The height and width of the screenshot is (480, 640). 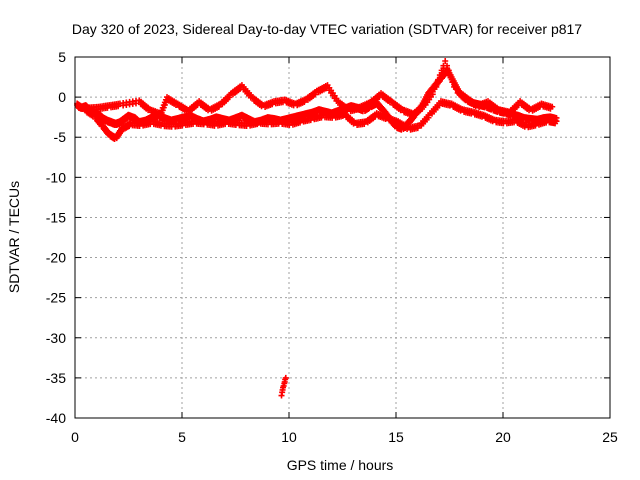 What do you see at coordinates (56, 258) in the screenshot?
I see `y-tick-label: -20` at bounding box center [56, 258].